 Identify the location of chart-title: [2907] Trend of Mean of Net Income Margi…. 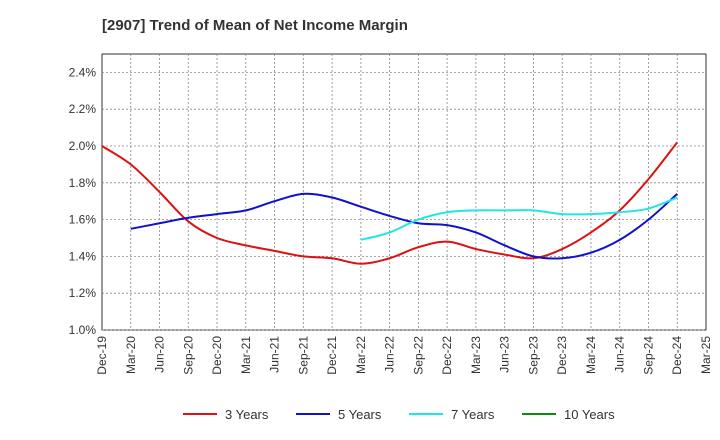
(255, 25).